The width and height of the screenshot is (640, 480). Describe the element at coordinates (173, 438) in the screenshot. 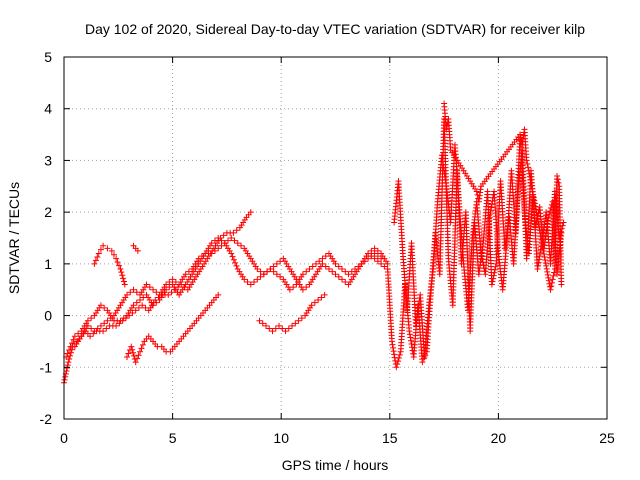

I see `x-tick-label: 5` at that location.